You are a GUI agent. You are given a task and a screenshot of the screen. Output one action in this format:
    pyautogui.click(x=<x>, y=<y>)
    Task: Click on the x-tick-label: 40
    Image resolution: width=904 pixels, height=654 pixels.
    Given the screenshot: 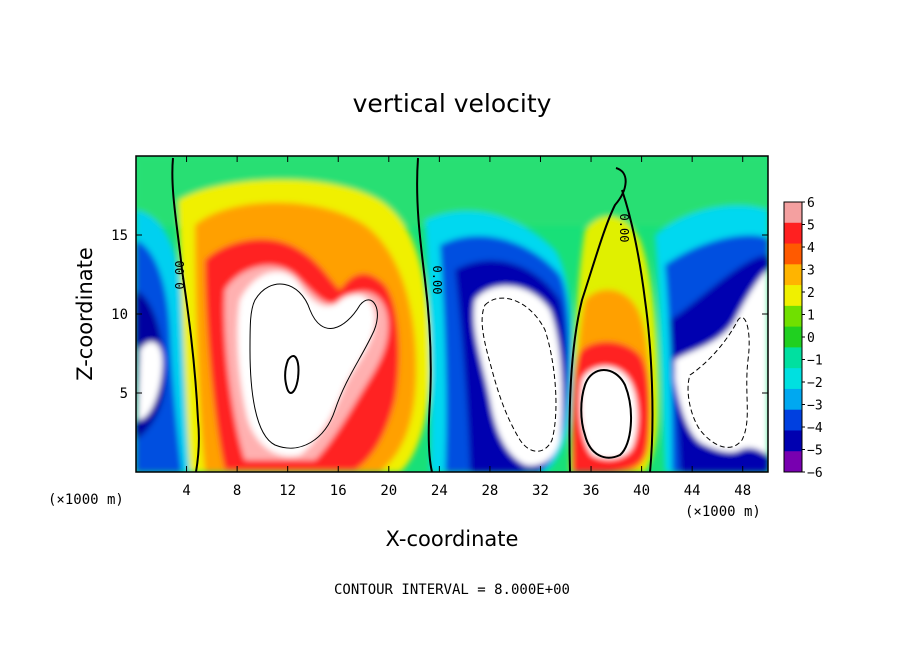 What is the action you would take?
    pyautogui.click(x=641, y=491)
    